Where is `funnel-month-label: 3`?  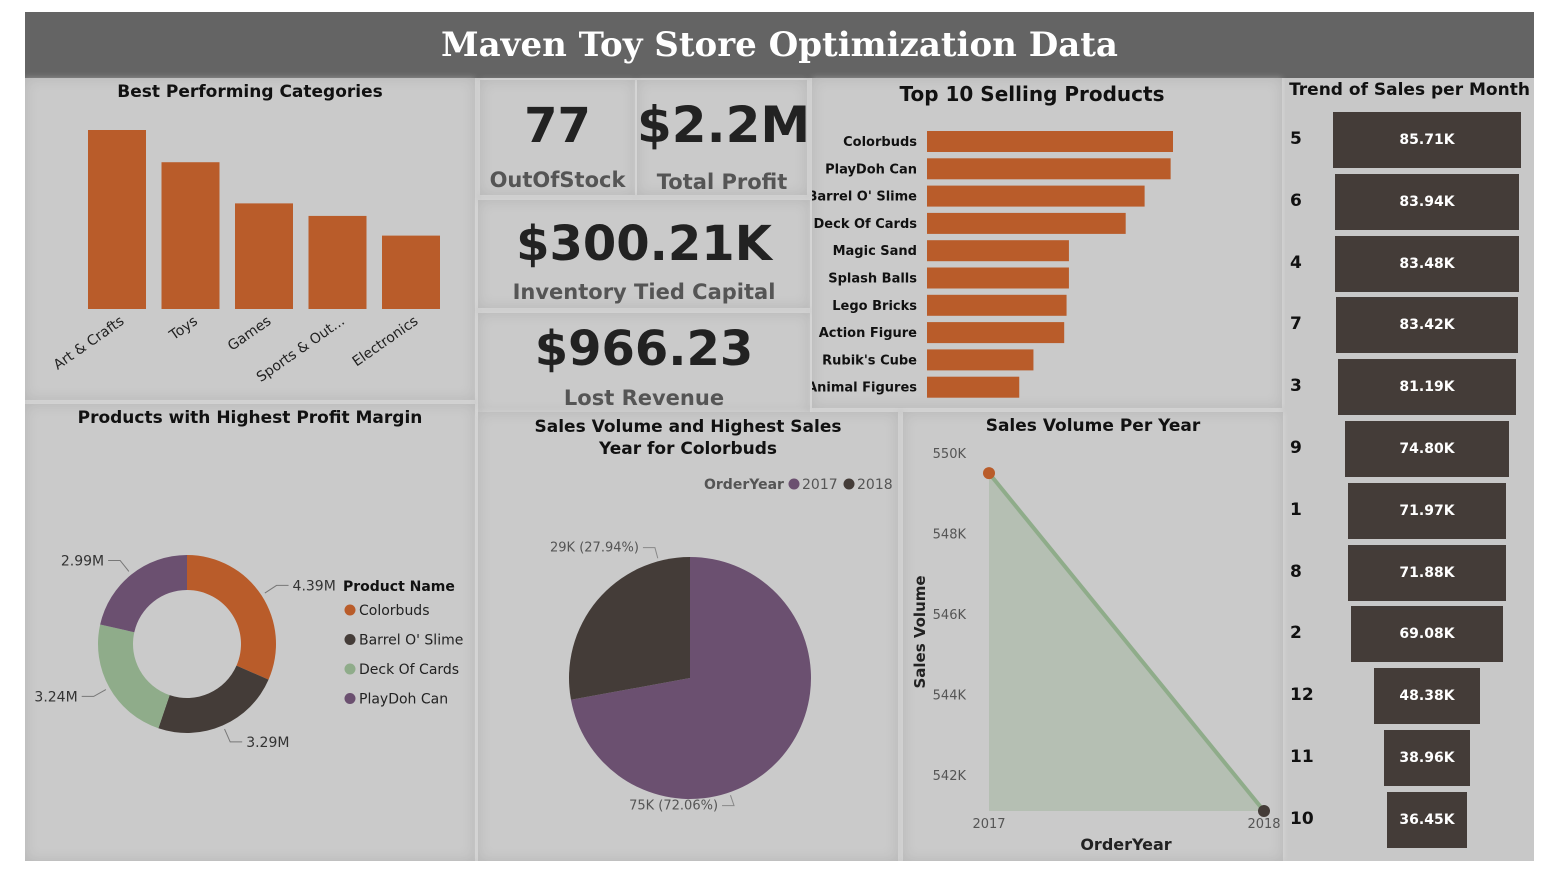
funnel-month-label: 3 is located at coordinates (1296, 386).